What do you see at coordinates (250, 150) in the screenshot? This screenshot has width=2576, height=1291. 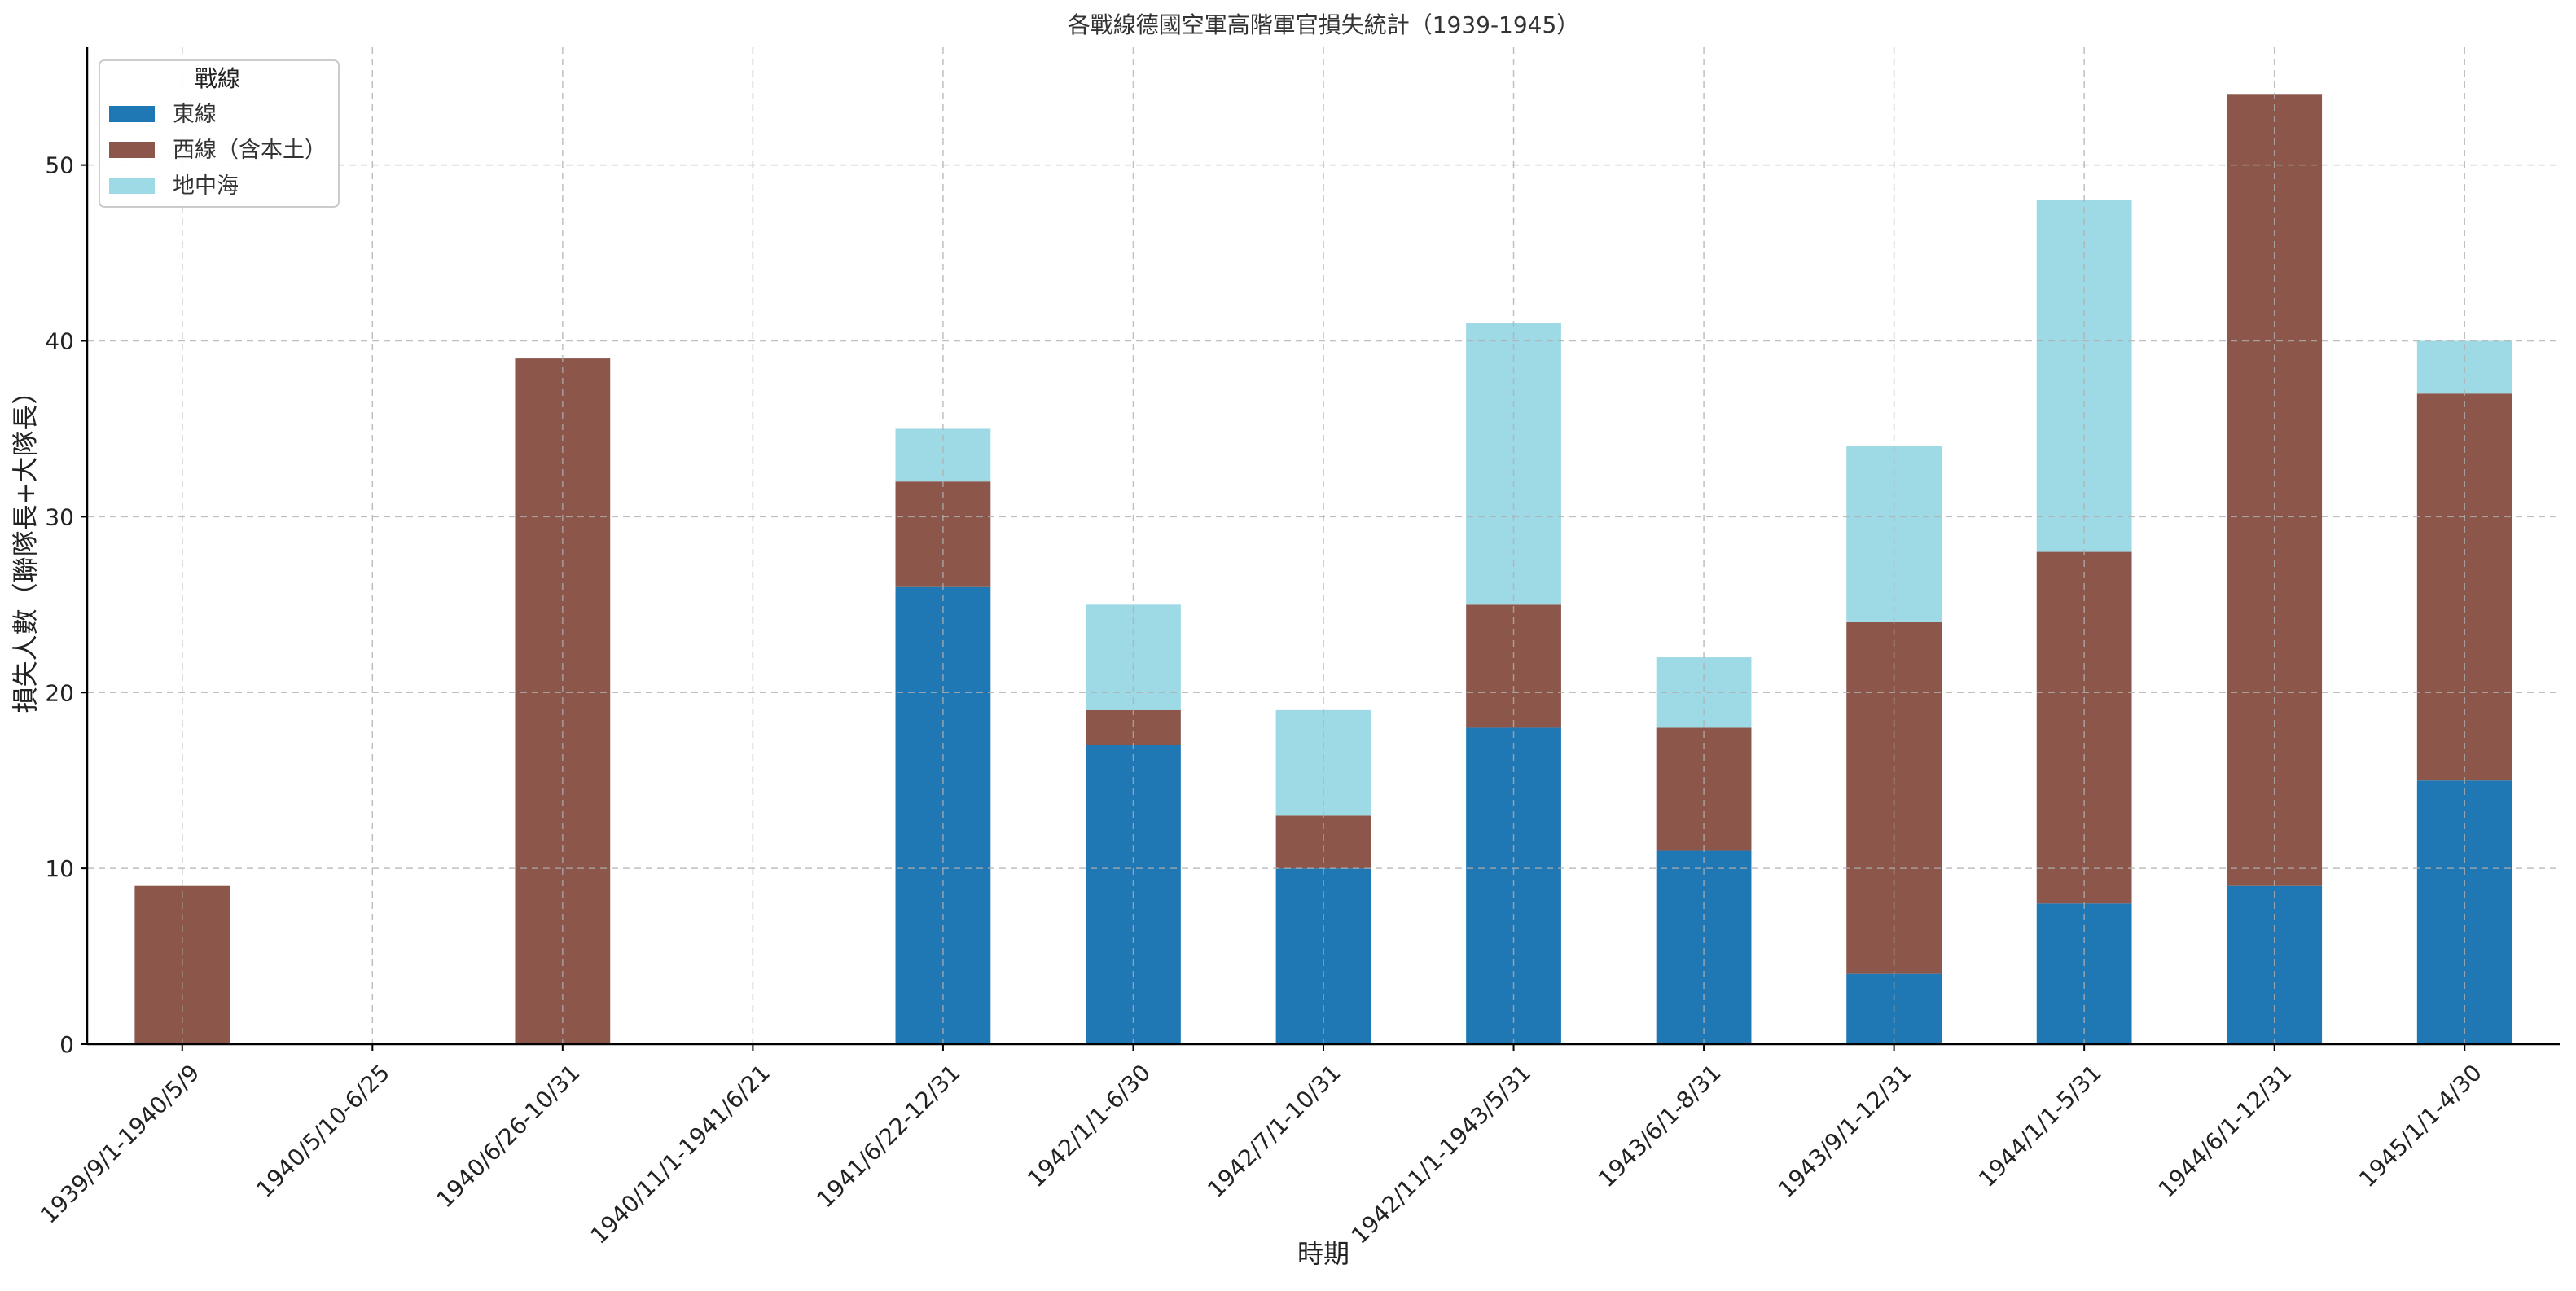 I see `legend-label: 西線（含本土）` at bounding box center [250, 150].